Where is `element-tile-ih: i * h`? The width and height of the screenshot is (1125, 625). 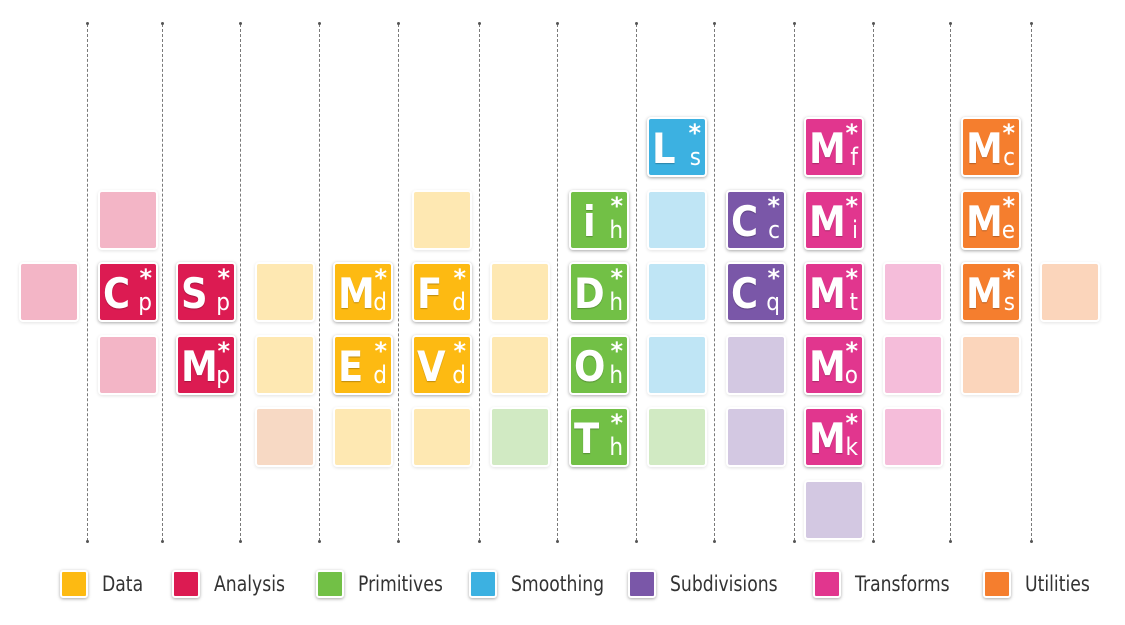 element-tile-ih: i * h is located at coordinates (599, 220).